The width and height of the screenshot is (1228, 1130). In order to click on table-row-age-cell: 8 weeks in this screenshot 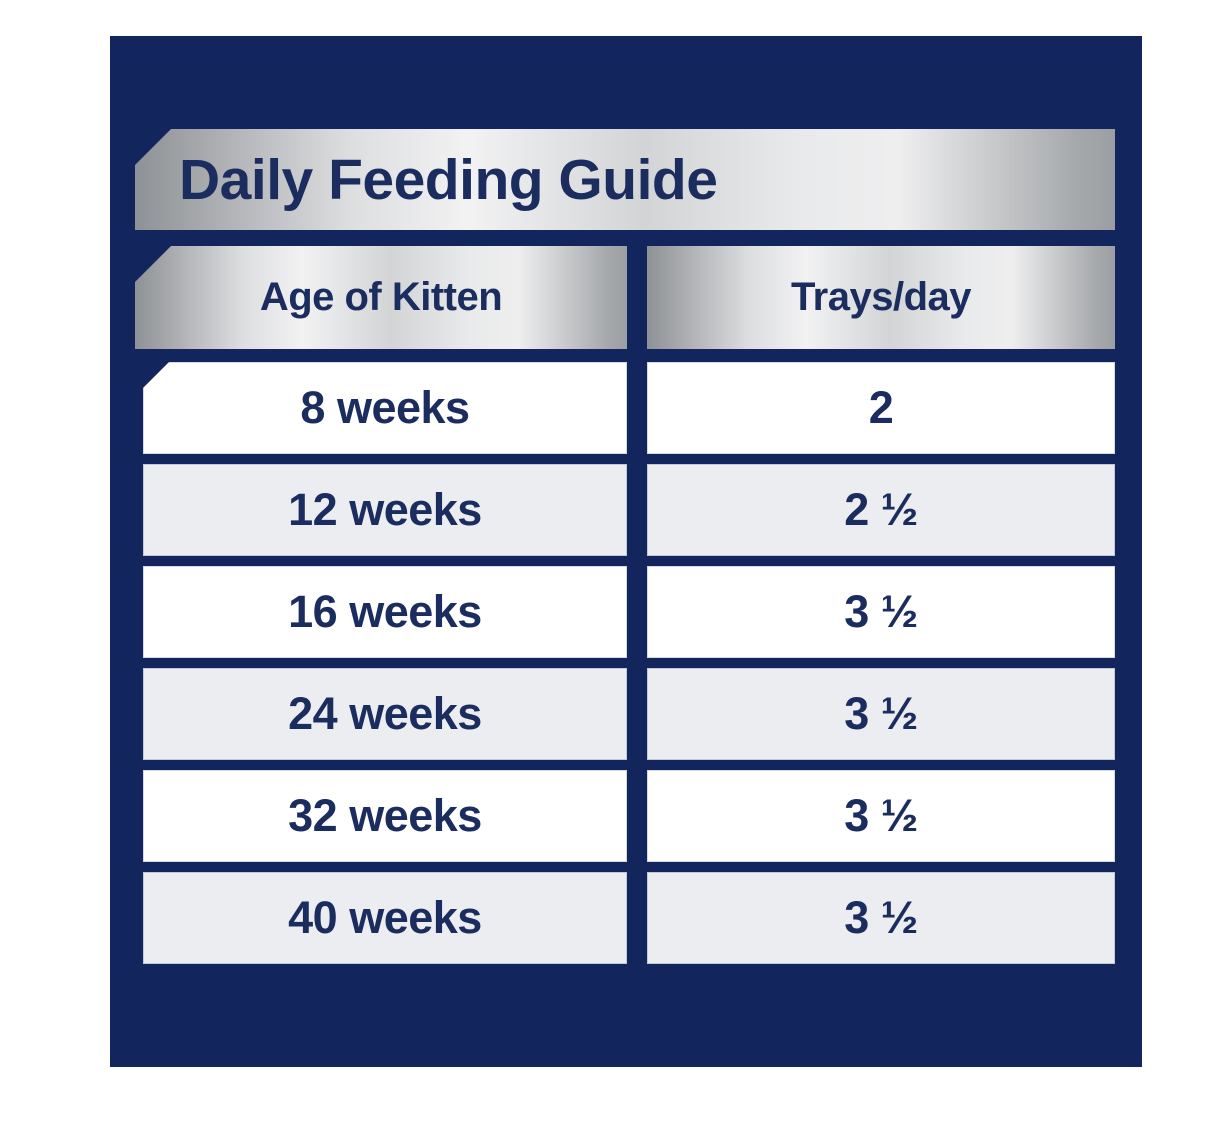, I will do `click(385, 408)`.